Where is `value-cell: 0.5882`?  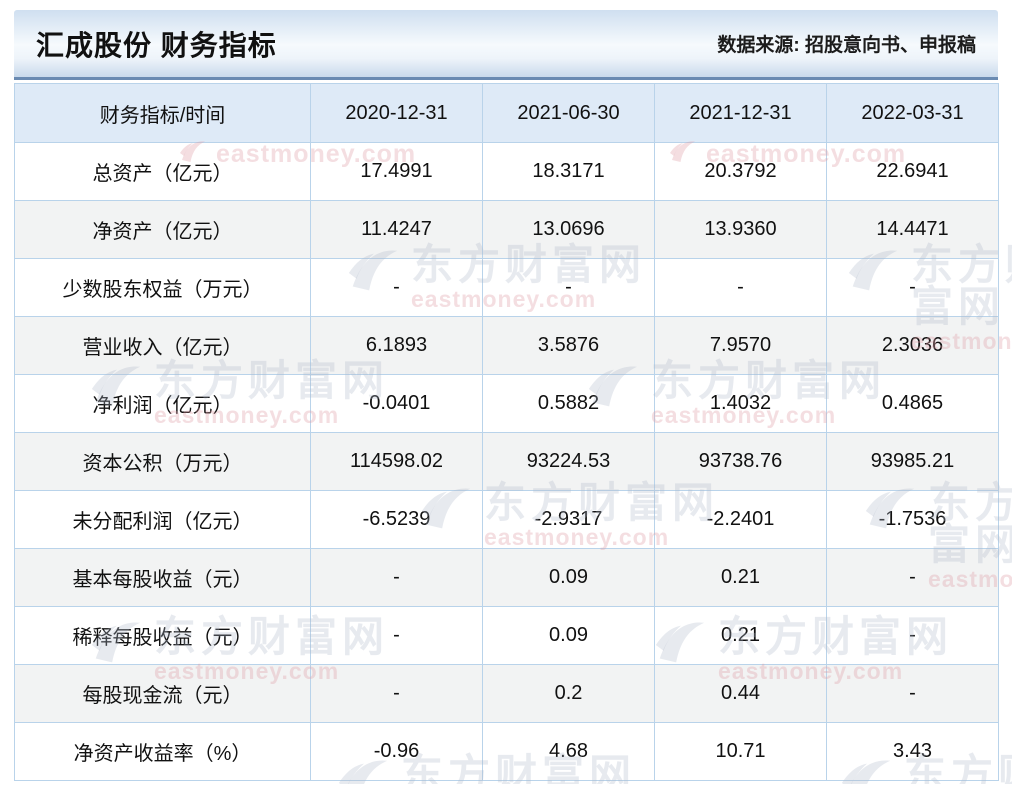 value-cell: 0.5882 is located at coordinates (568, 403).